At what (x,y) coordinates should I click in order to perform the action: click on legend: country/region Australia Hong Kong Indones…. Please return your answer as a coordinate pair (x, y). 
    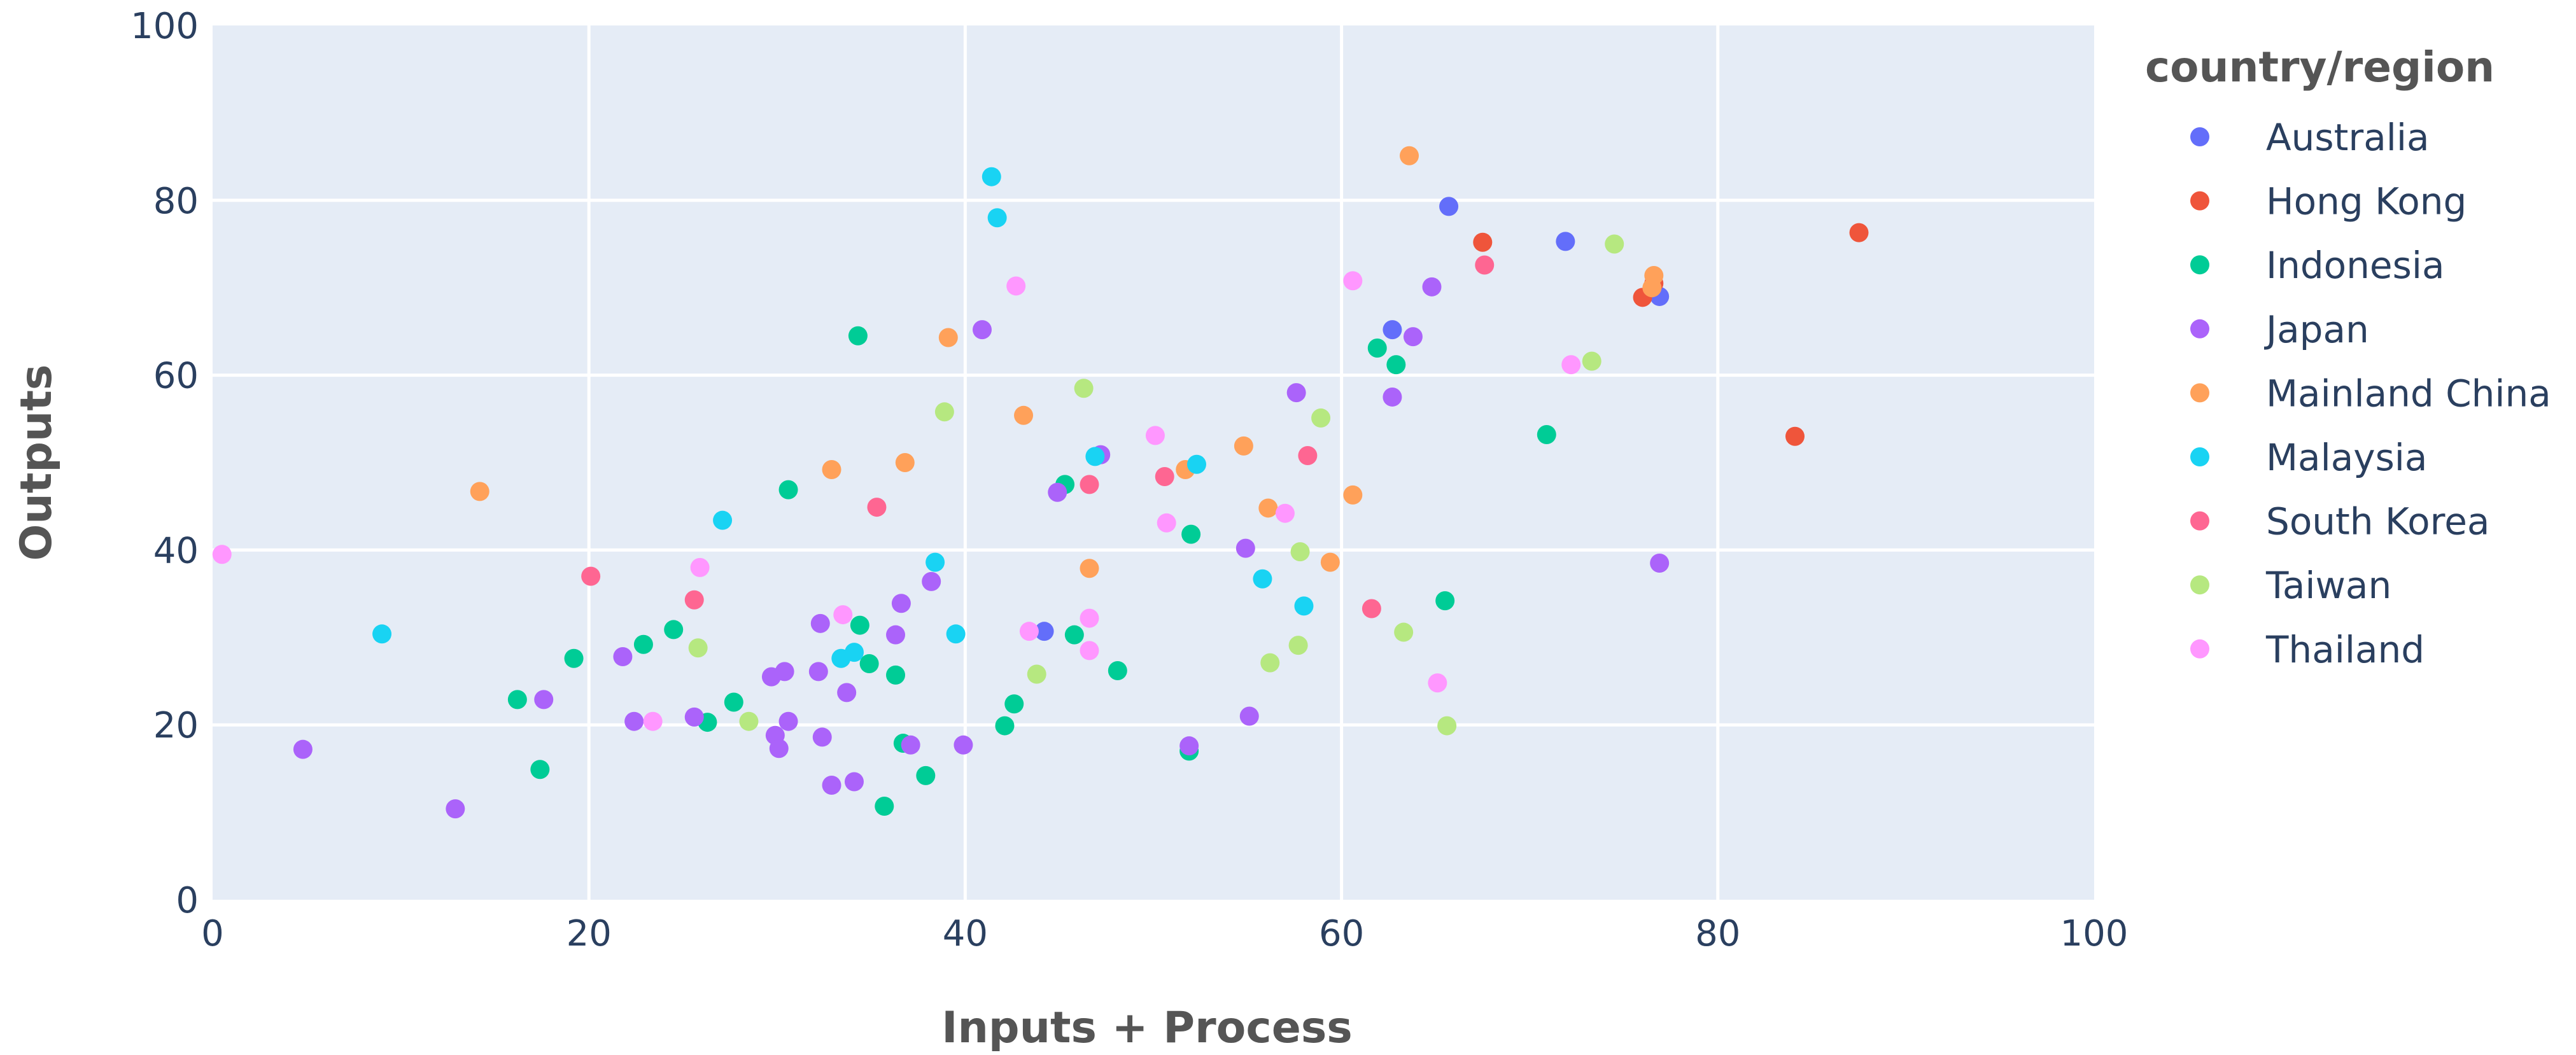
    Looking at the image, I should click on (2348, 357).